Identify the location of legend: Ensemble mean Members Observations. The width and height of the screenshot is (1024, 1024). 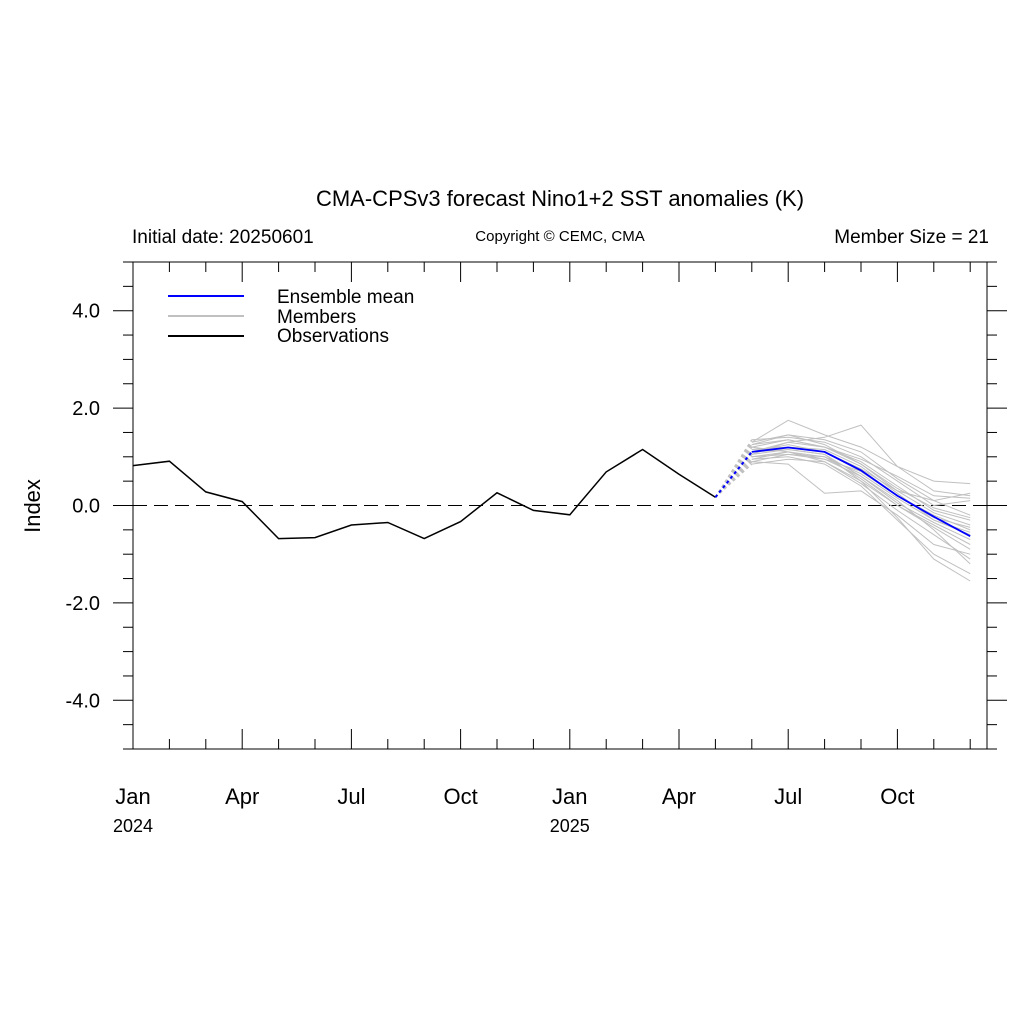
(291, 317).